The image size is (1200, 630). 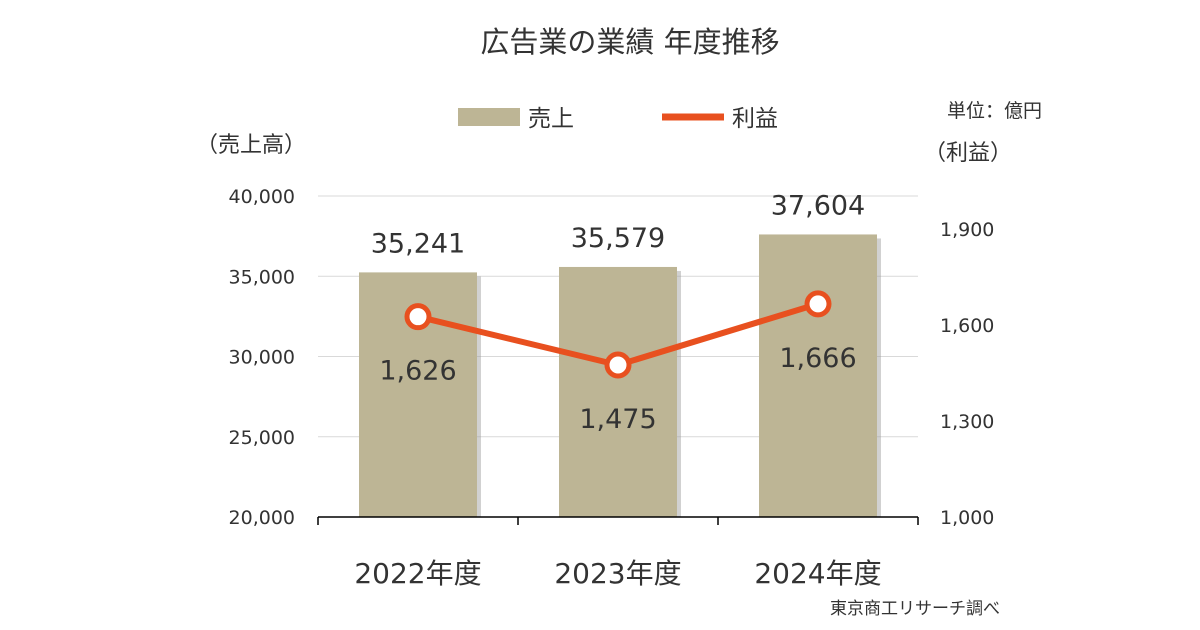 I want to click on bar-value-label: 35,579, so click(x=618, y=238).